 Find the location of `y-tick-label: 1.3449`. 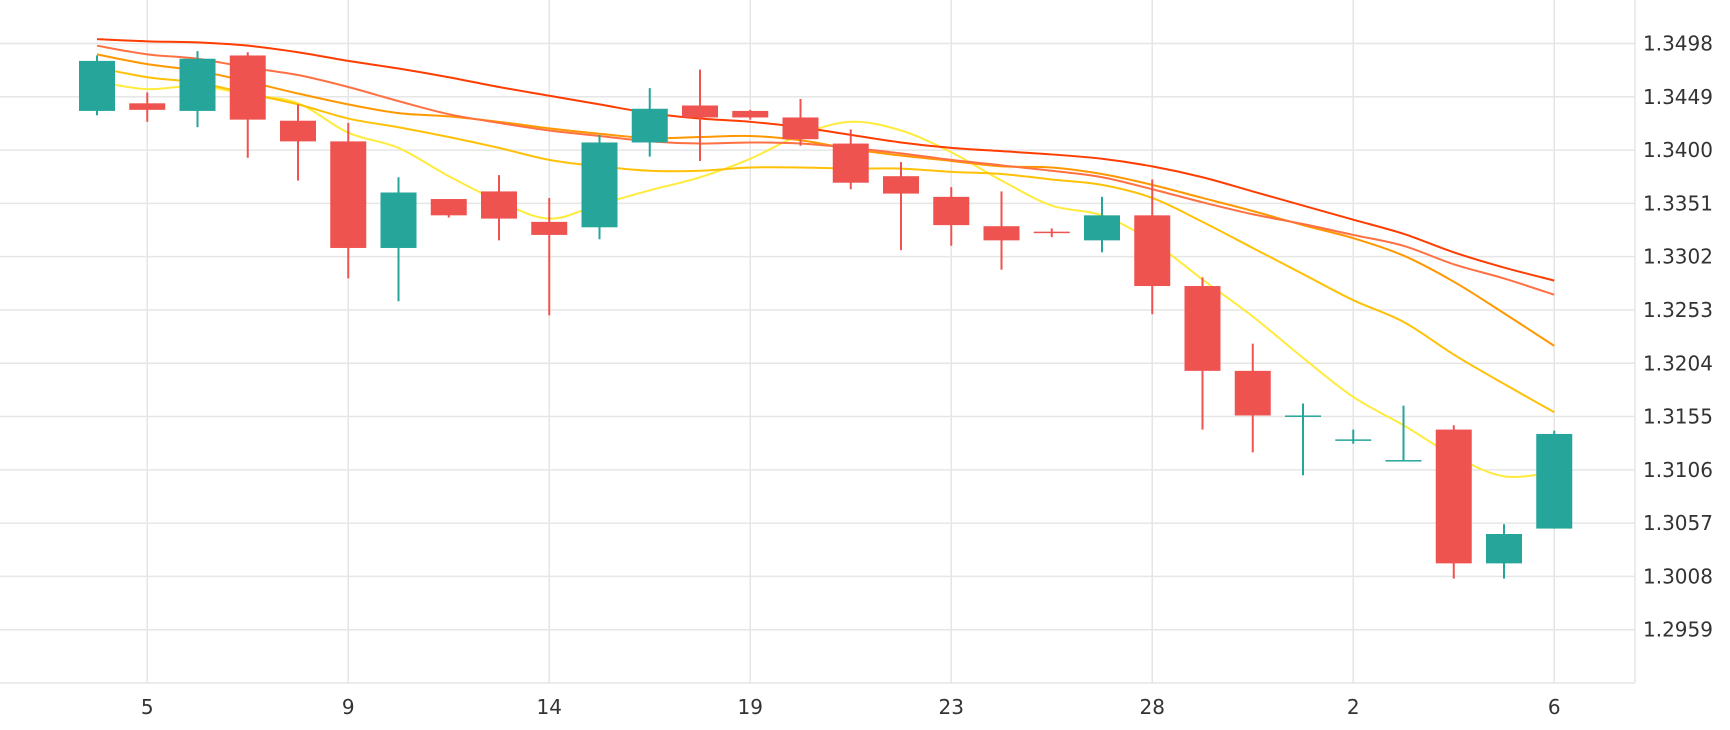

y-tick-label: 1.3449 is located at coordinates (1678, 97).